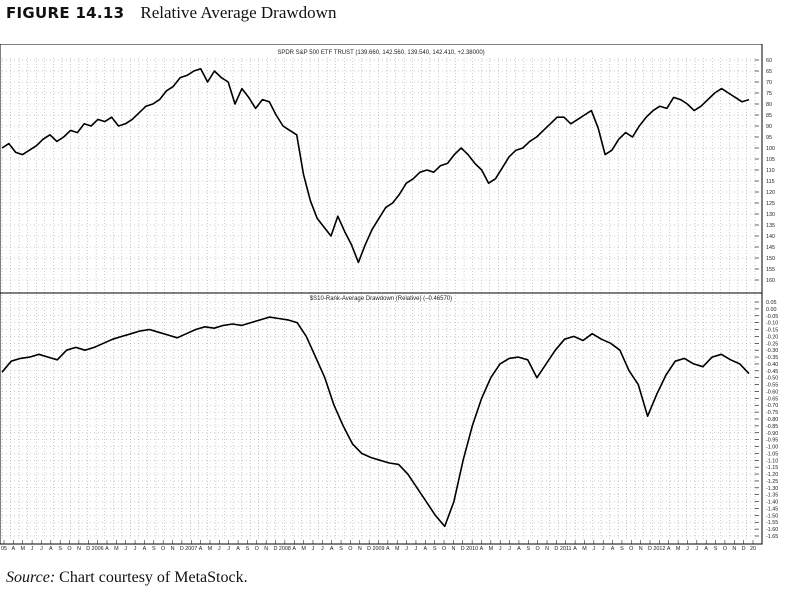 The width and height of the screenshot is (800, 600). I want to click on scale-label: 0.00, so click(771, 310).